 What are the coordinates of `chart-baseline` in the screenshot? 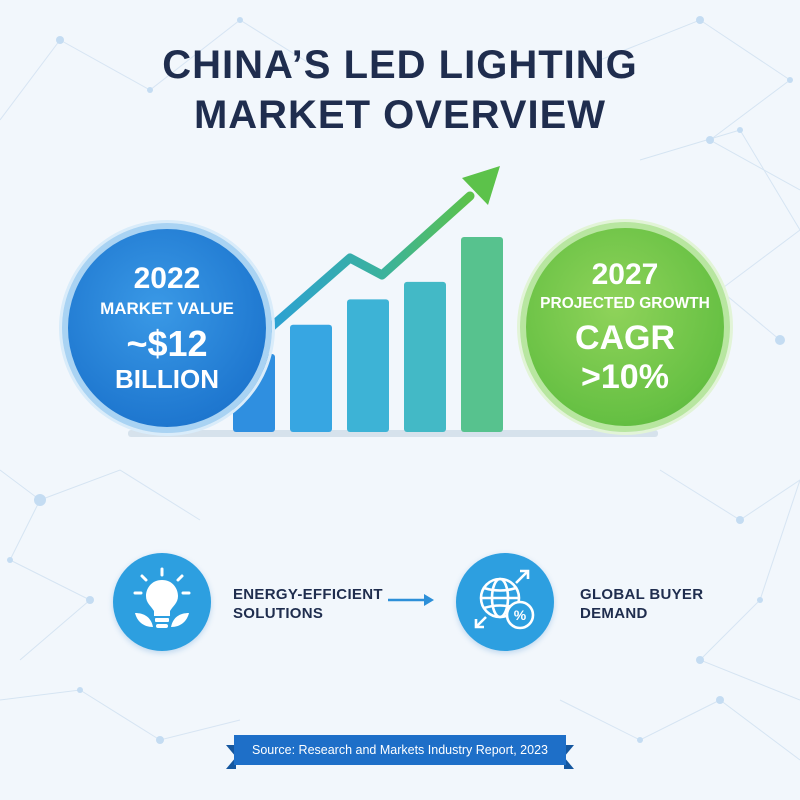 It's located at (393, 433).